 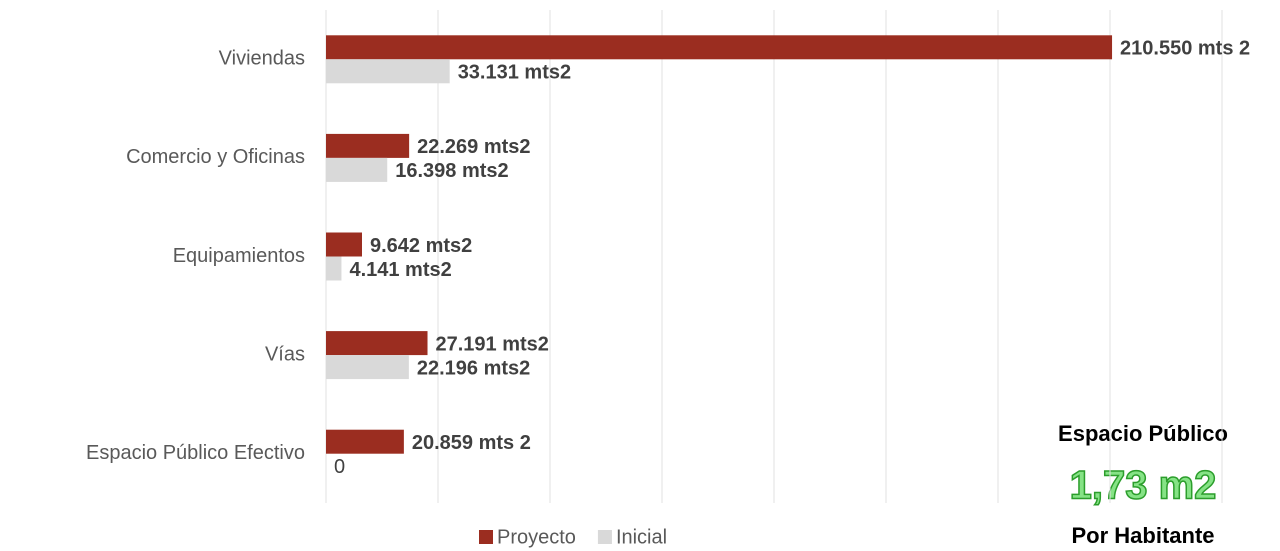 What do you see at coordinates (473, 147) in the screenshot?
I see `data-label: 22.269 mts2` at bounding box center [473, 147].